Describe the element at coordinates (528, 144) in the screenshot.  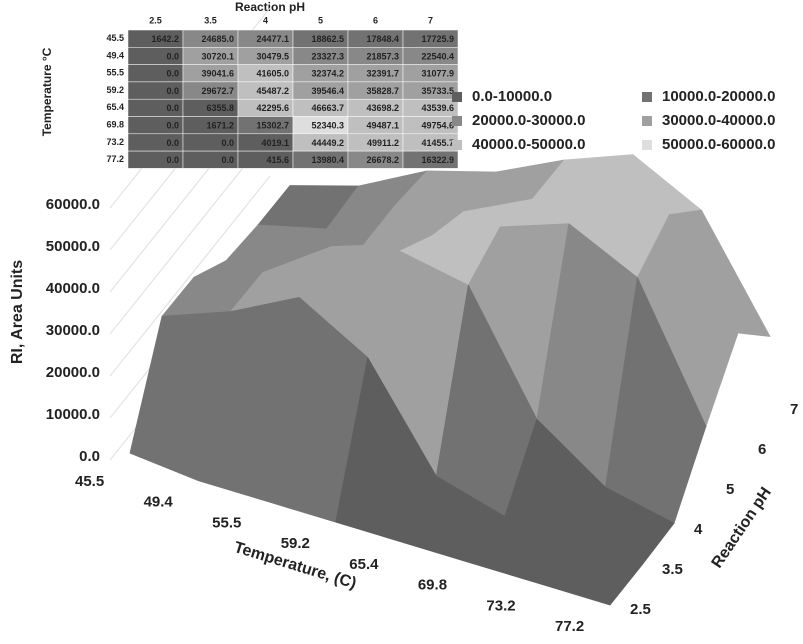
I see `legend-label: 40000.0-50000.0` at that location.